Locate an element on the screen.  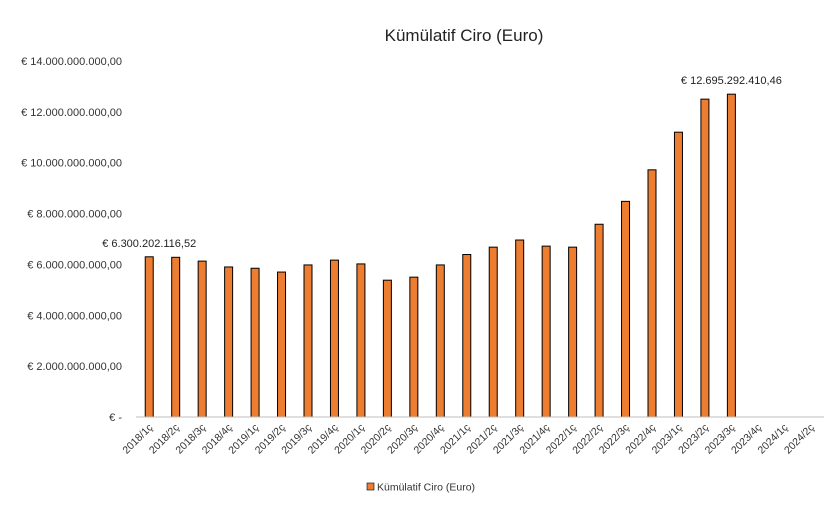
data-label: € 12.695.292.410,46 is located at coordinates (731, 81).